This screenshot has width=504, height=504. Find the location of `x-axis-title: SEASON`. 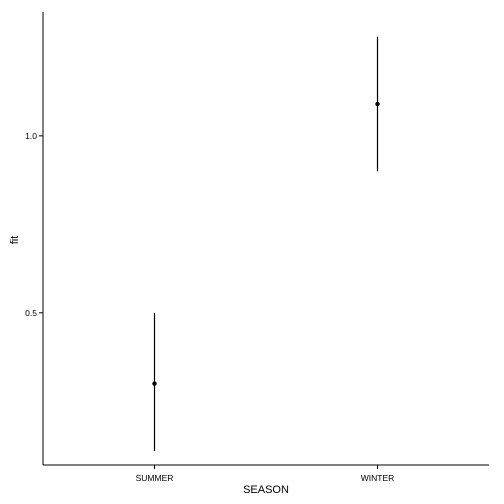

x-axis-title: SEASON is located at coordinates (266, 490).